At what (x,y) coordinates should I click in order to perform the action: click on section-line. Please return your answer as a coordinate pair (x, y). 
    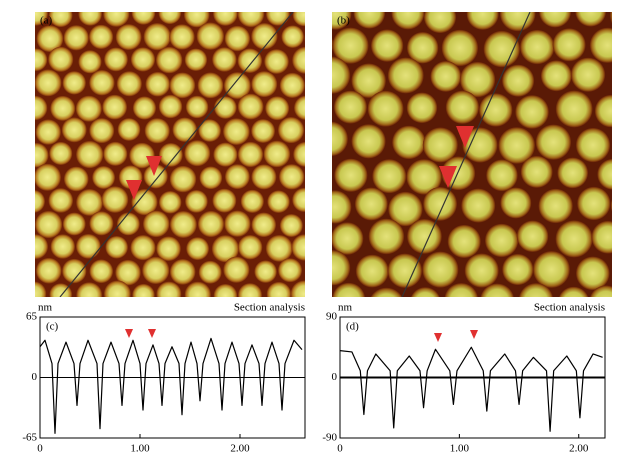
    Looking at the image, I should click on (466, 154).